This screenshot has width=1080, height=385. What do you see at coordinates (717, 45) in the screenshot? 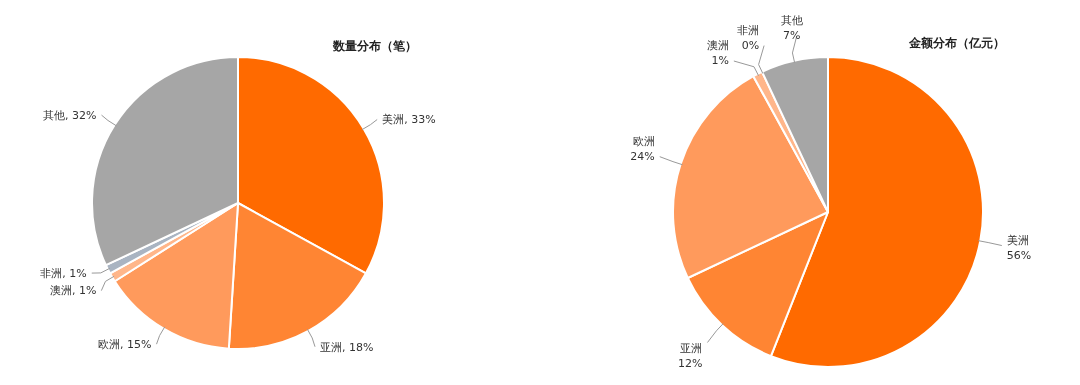
I see `slice-label: 澳洲` at bounding box center [717, 45].